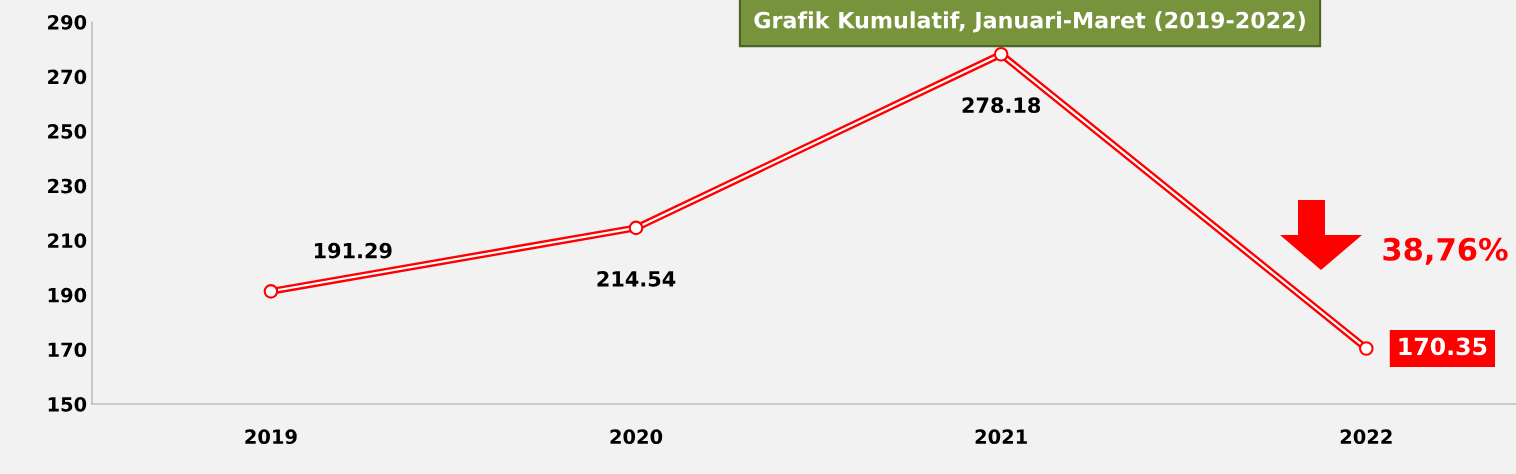 This screenshot has width=1516, height=474. Describe the element at coordinates (1029, 22) in the screenshot. I see `chart-title: Grafik Kumulatif, Januari-Maret (2019-2022)` at that location.